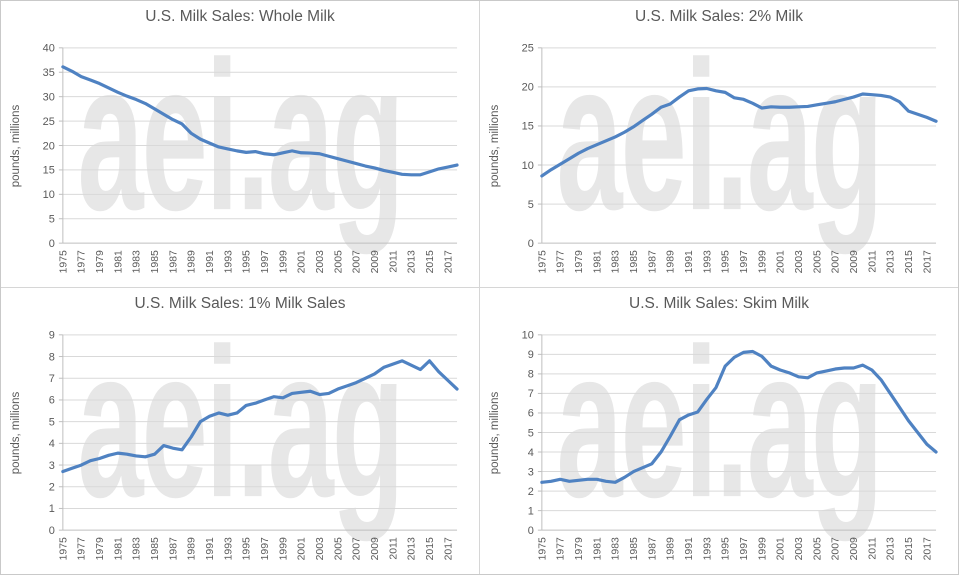 The image size is (959, 575). Describe the element at coordinates (49, 49) in the screenshot. I see `svg-text: 40` at that location.